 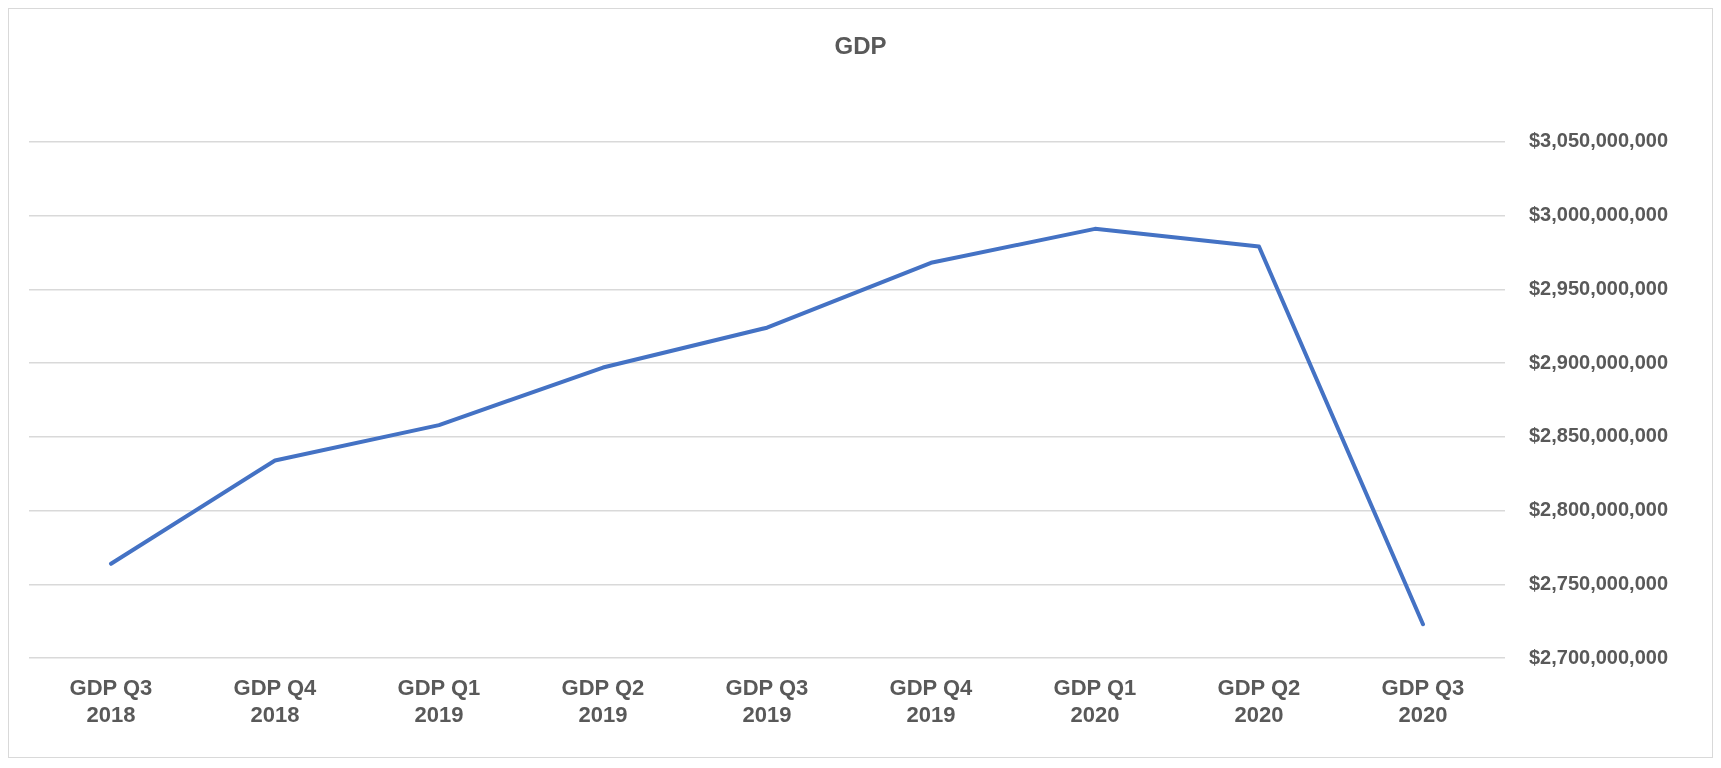 I want to click on x-tick-label: GDP Q3 2019, so click(x=767, y=701).